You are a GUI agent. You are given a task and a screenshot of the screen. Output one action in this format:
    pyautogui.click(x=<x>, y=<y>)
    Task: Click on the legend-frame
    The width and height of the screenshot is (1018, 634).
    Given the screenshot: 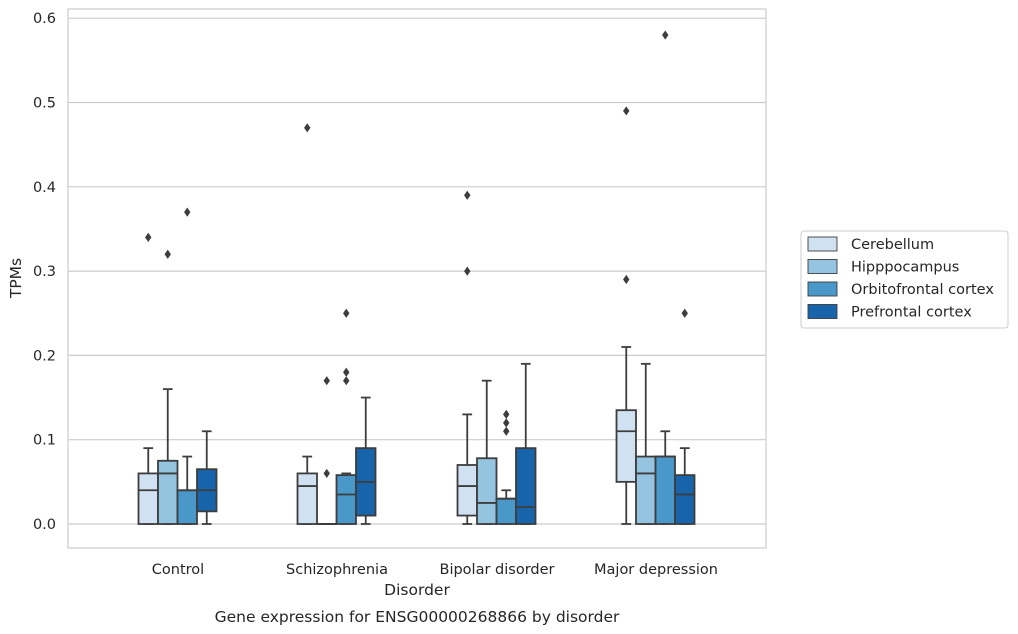 What is the action you would take?
    pyautogui.click(x=904, y=279)
    